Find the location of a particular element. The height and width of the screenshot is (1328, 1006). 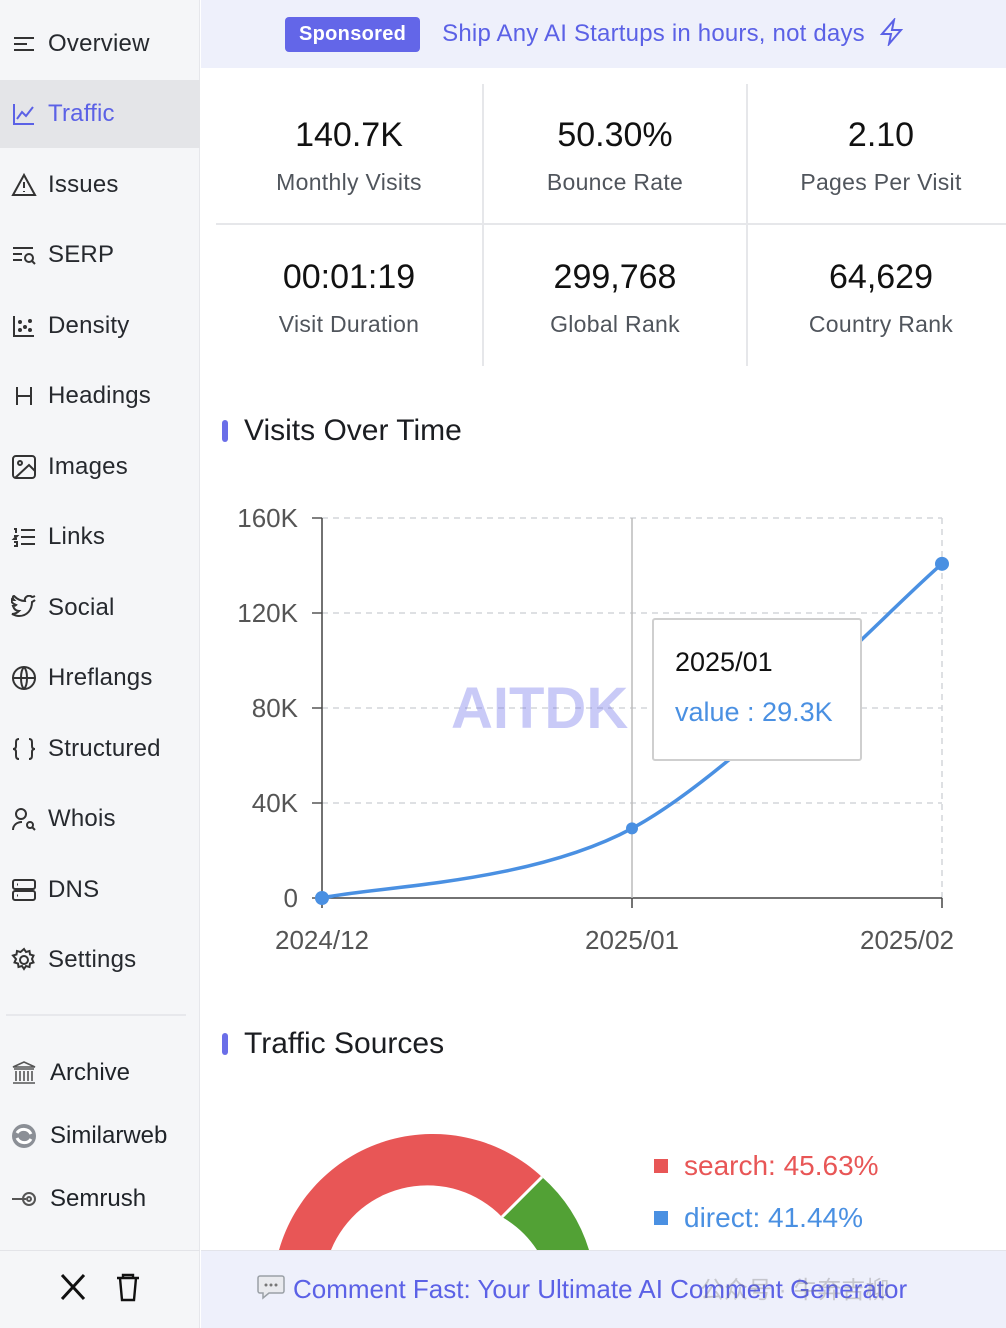

sidebar-item-whois: Whois is located at coordinates (100, 819).